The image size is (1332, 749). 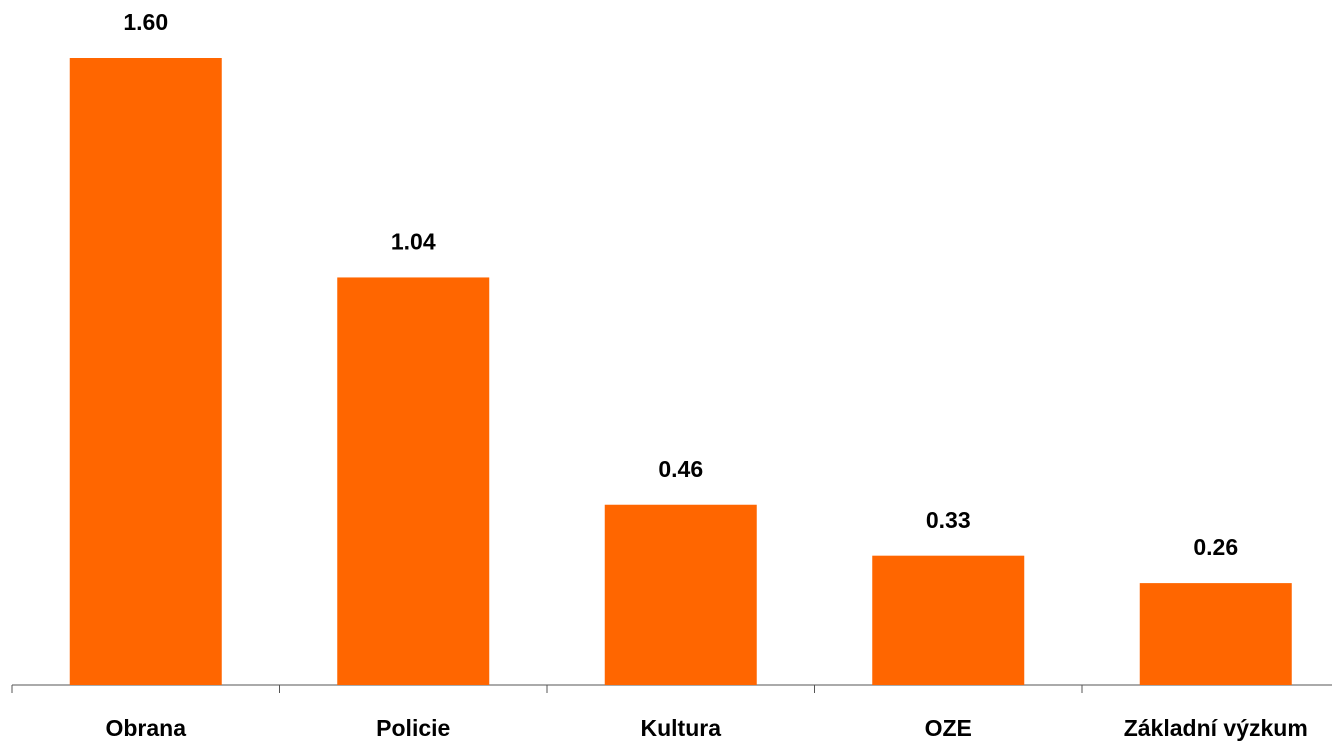 What do you see at coordinates (680, 469) in the screenshot?
I see `value-label: 0.46` at bounding box center [680, 469].